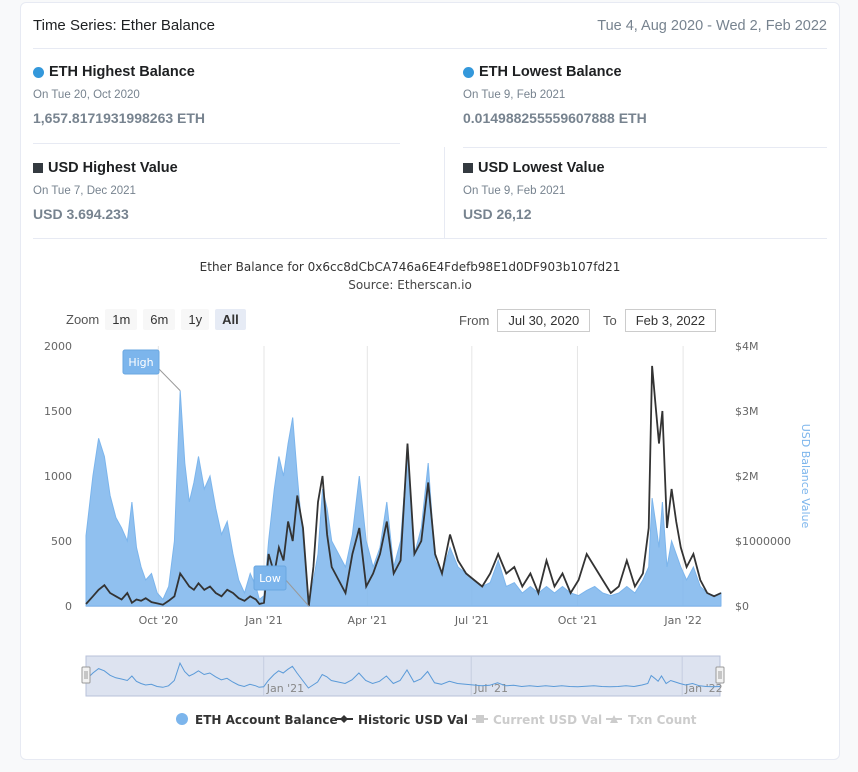  Describe the element at coordinates (58, 476) in the screenshot. I see `y-left-tick-label: 1000` at that location.